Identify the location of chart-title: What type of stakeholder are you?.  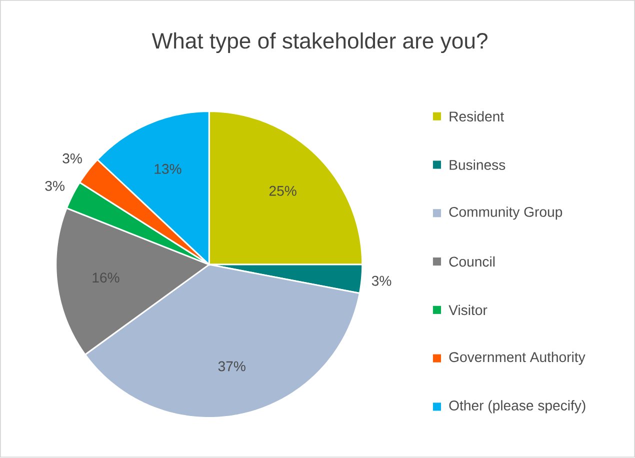
(320, 43).